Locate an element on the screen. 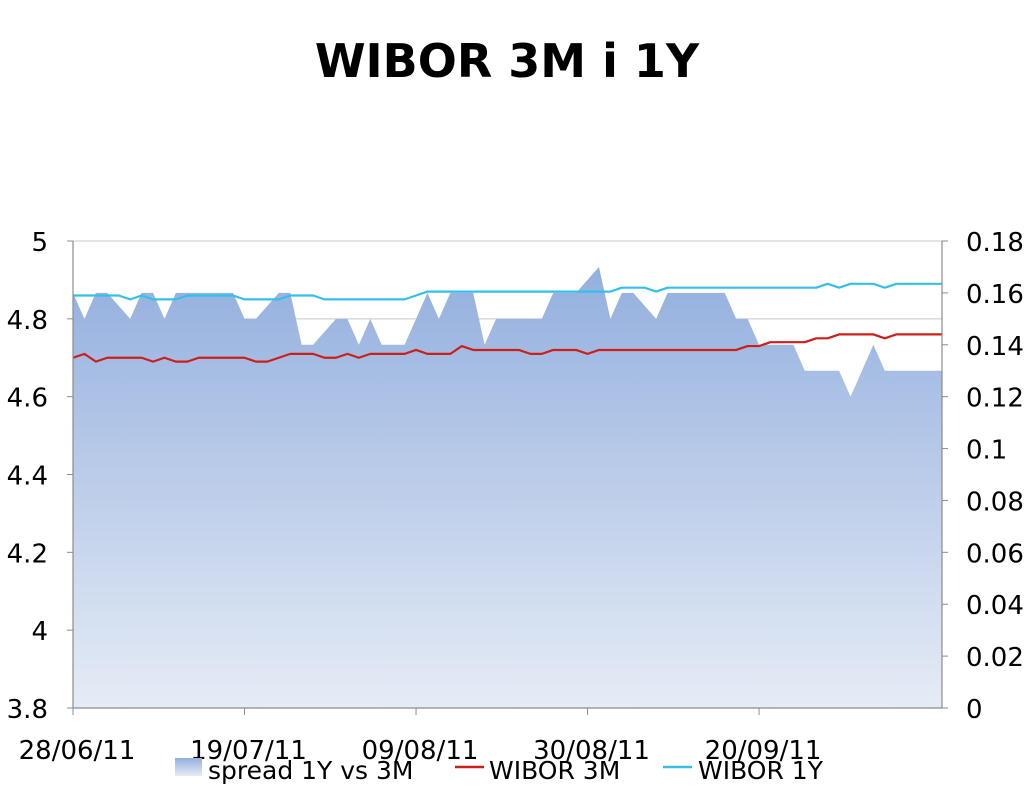 The height and width of the screenshot is (795, 1024). legend-label-wibor-3m: WIBOR 3M is located at coordinates (554, 770).